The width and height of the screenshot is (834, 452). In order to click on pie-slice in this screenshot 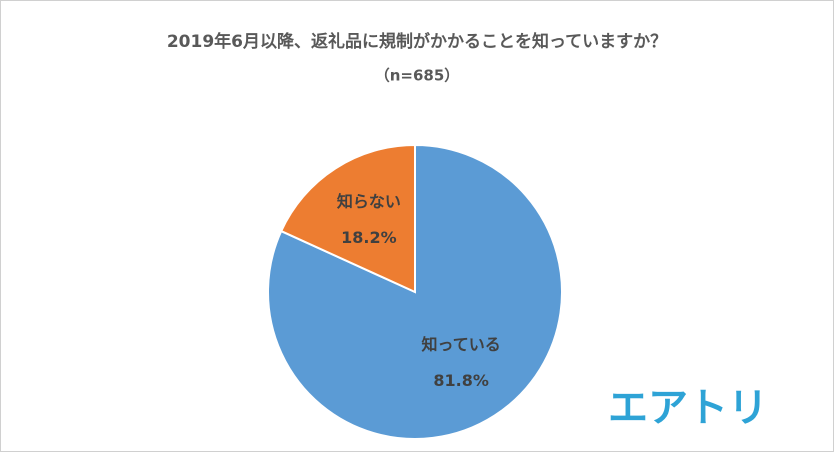, I will do `click(347, 218)`.